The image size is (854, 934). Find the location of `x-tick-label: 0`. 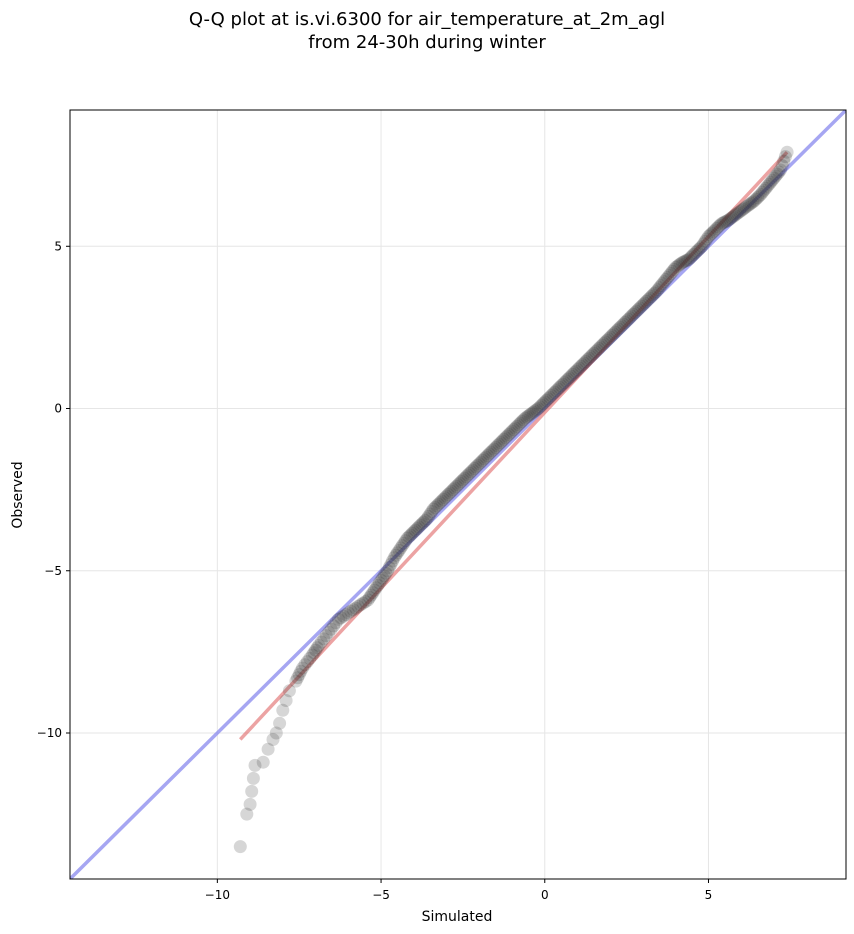

x-tick-label: 0 is located at coordinates (545, 895).